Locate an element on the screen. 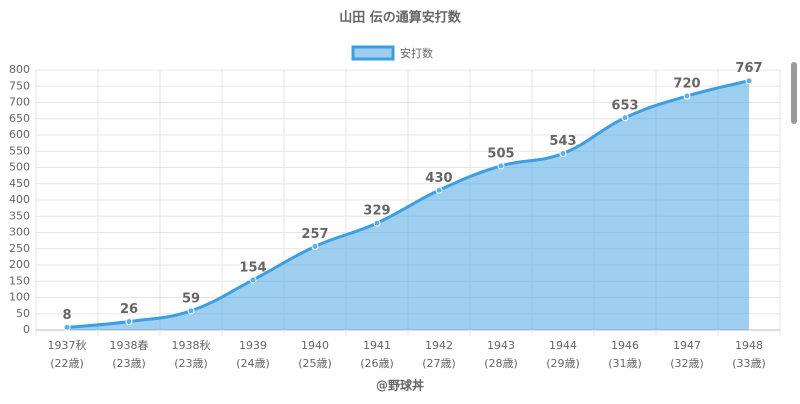 The image size is (800, 404). data-label: 257 is located at coordinates (314, 234).